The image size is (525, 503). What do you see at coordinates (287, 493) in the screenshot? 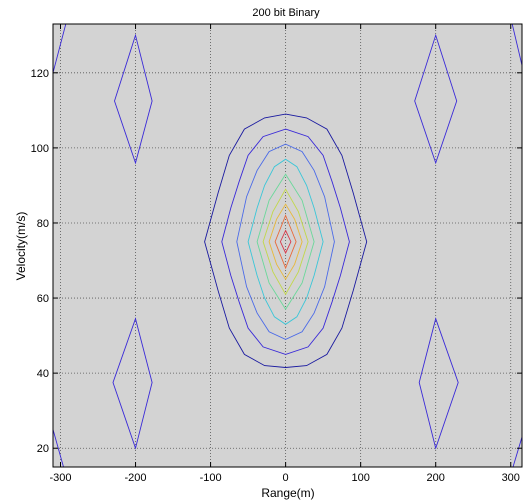
I see `x-axis-label: Range(m)` at bounding box center [287, 493].